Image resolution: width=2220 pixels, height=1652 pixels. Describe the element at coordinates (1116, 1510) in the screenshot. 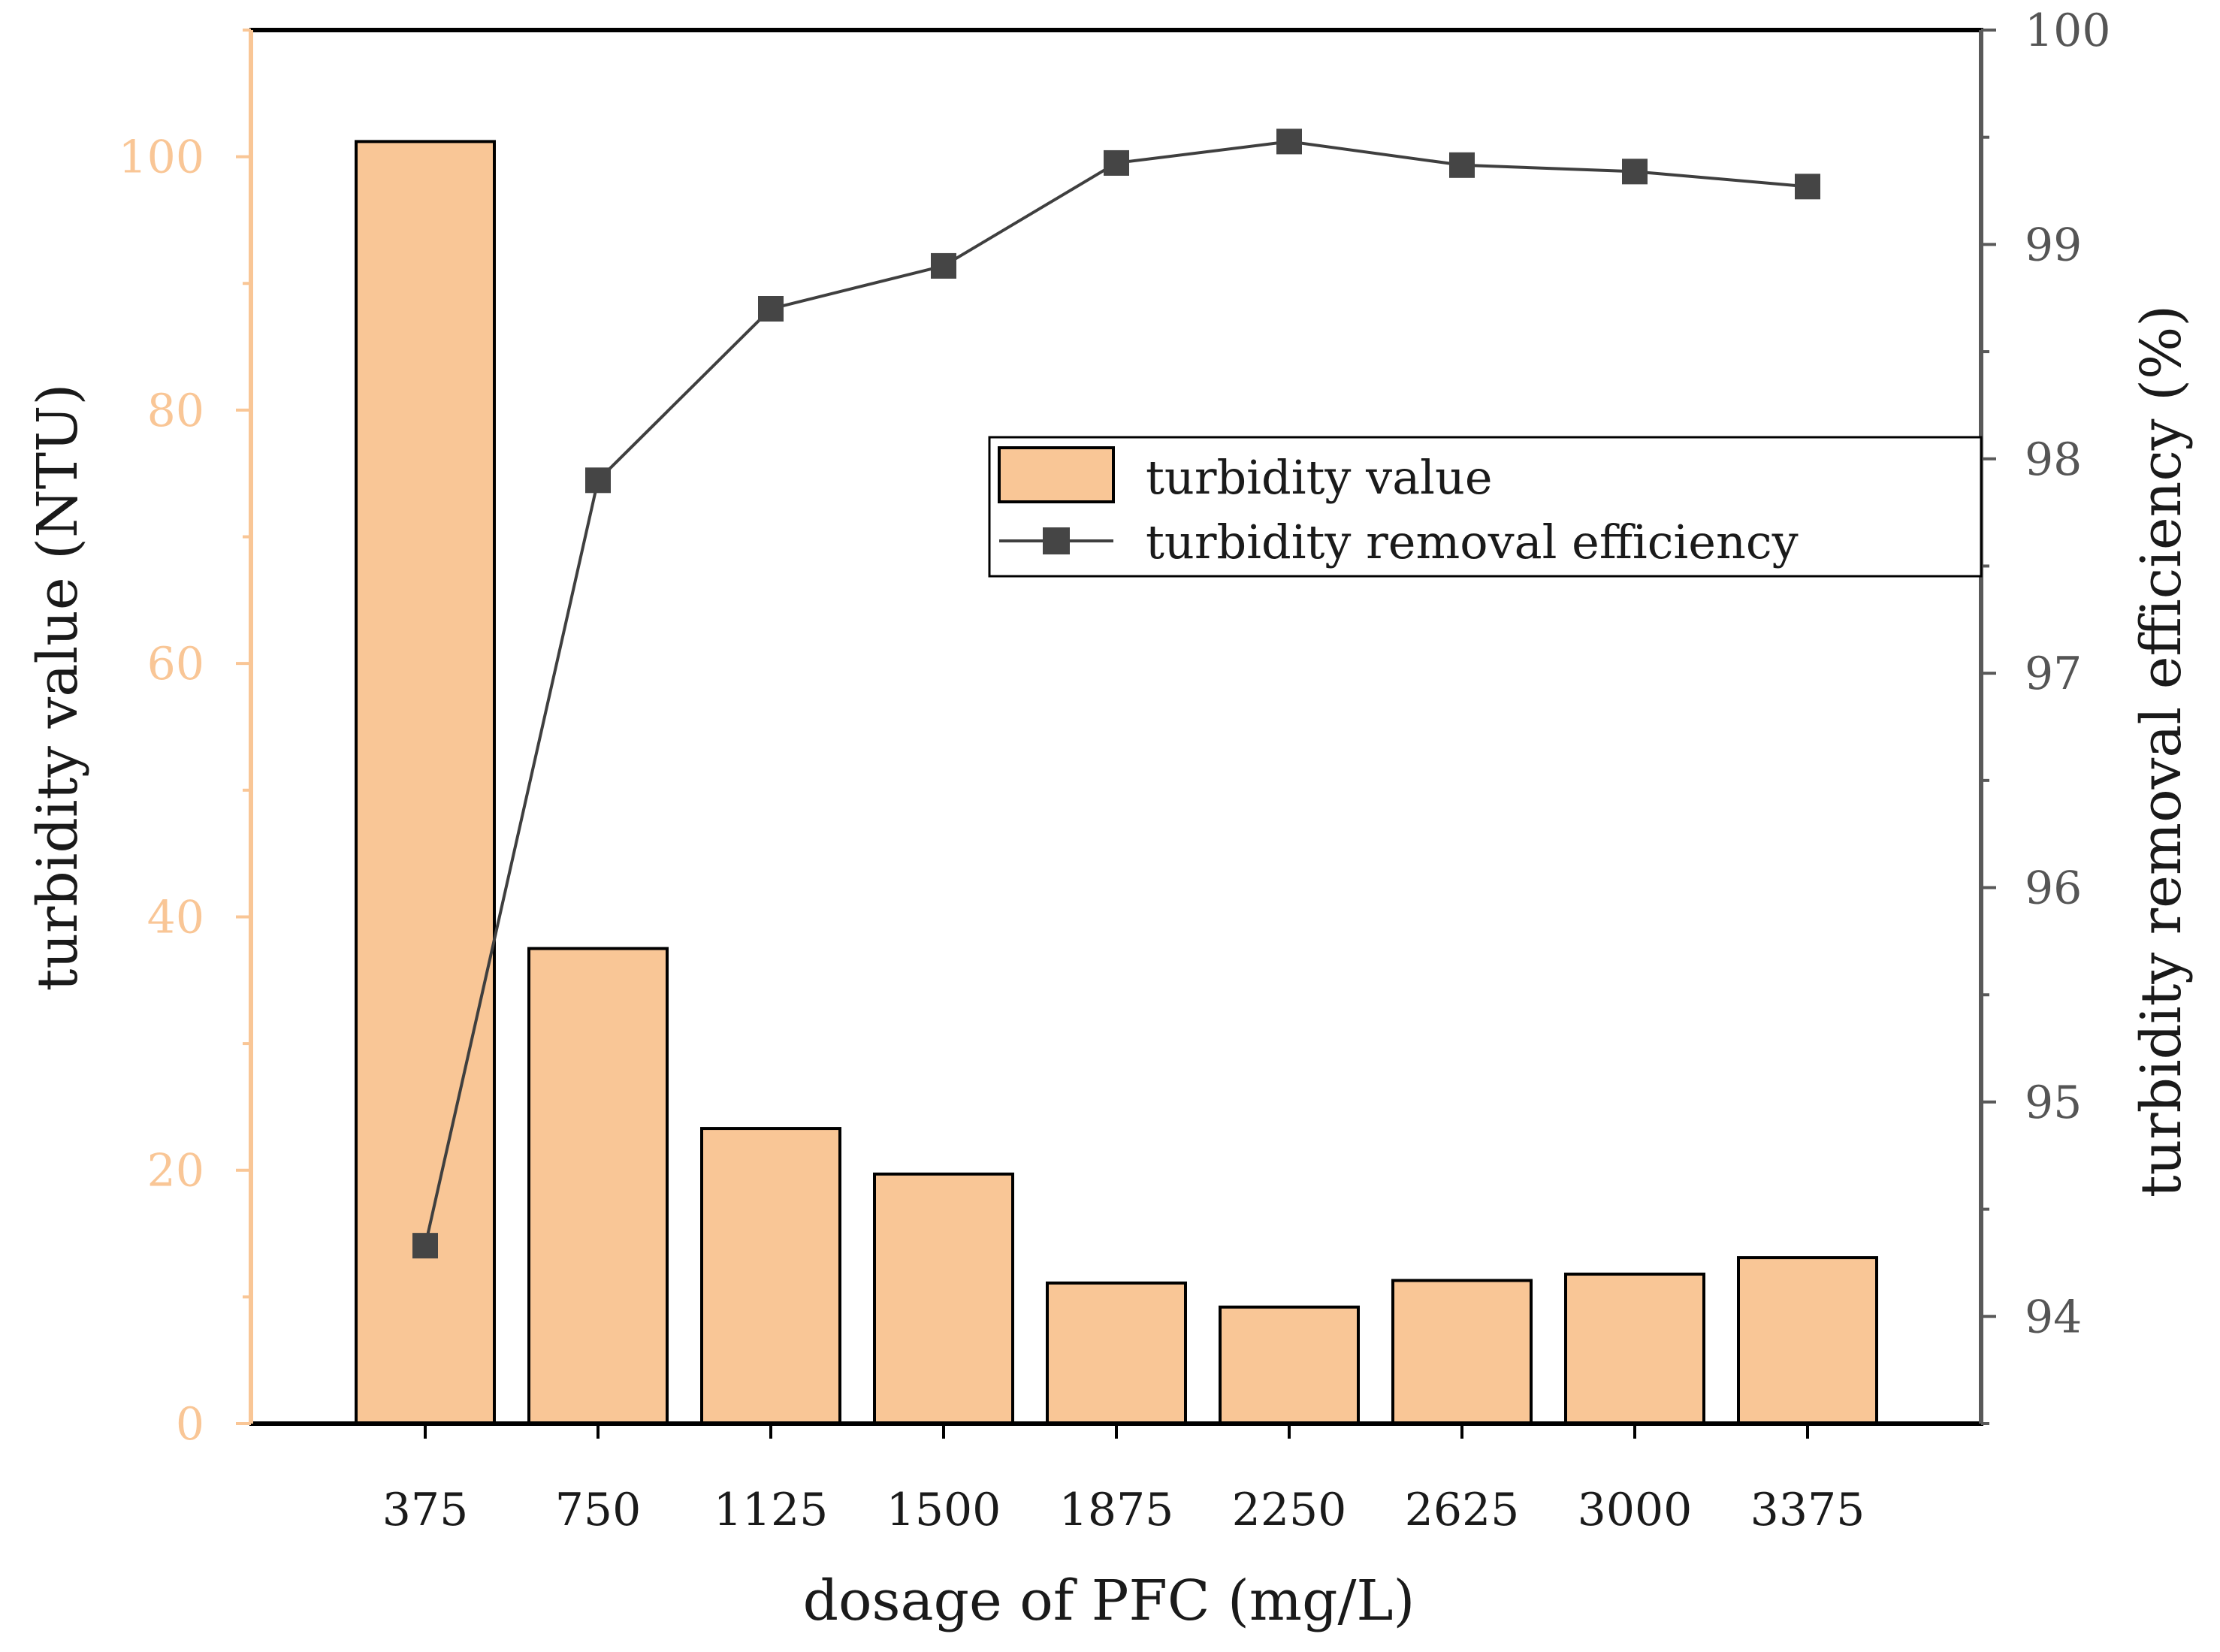

I see `x-tick-label-1875: 1875` at that location.